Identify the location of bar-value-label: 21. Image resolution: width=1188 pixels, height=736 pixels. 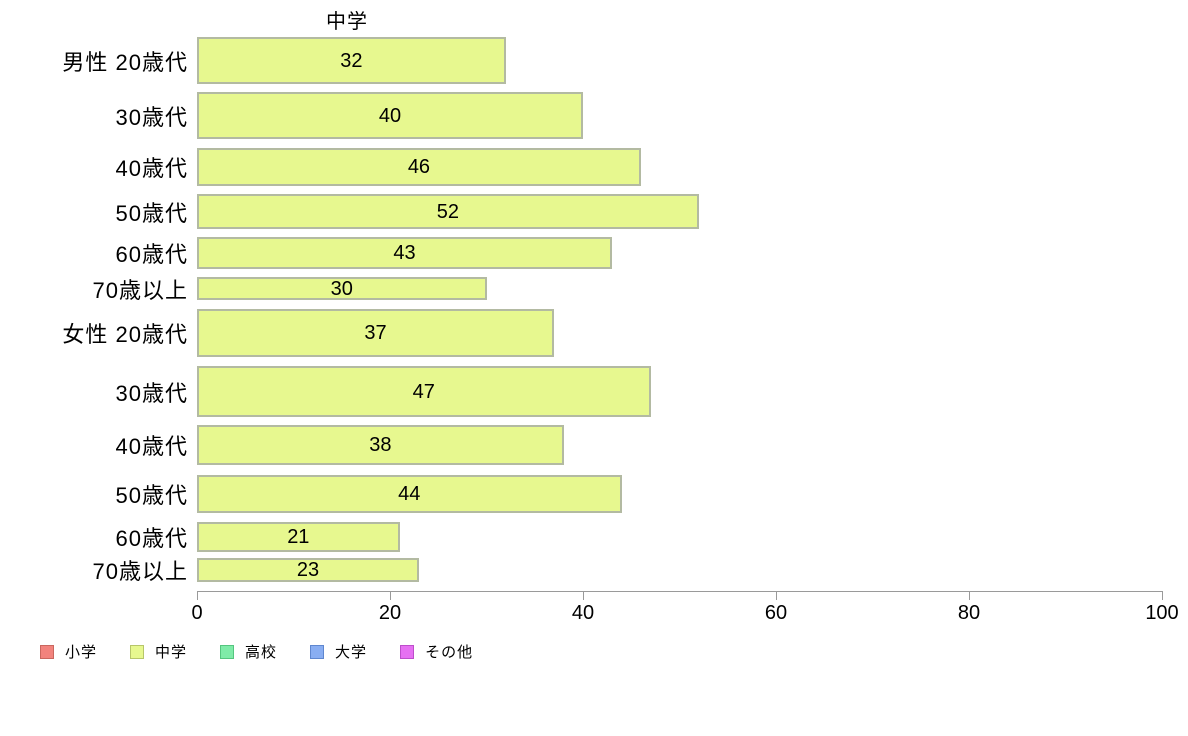
(298, 537).